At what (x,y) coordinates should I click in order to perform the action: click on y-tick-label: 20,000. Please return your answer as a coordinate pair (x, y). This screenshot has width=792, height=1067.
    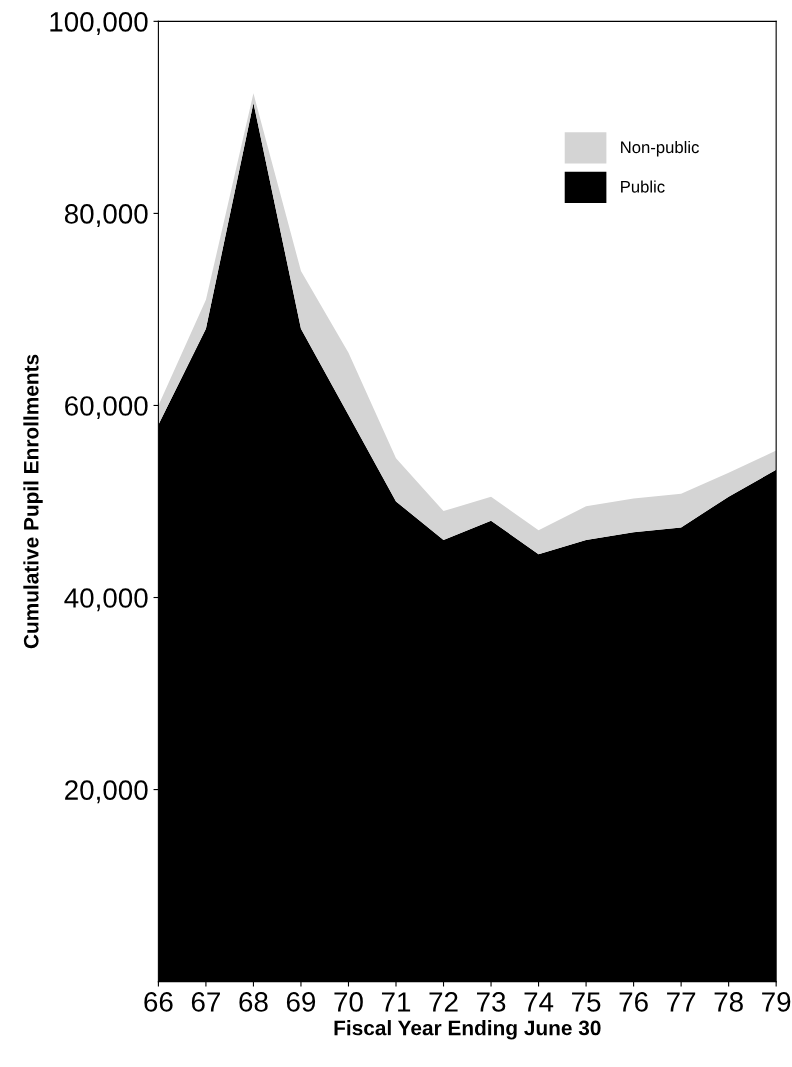
    Looking at the image, I should click on (106, 792).